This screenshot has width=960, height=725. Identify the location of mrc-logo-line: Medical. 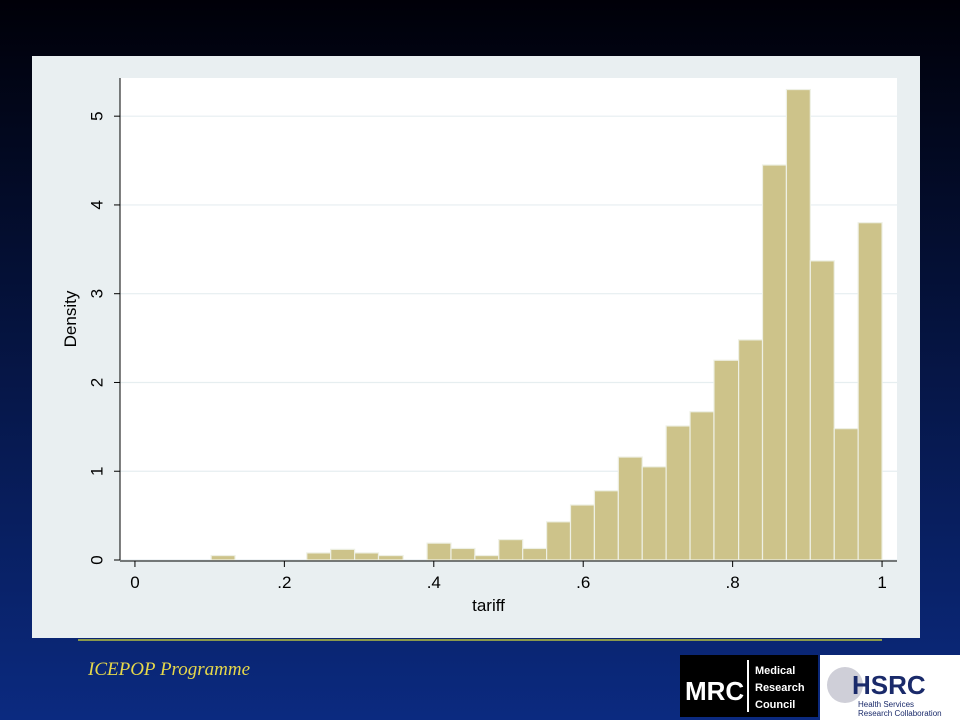
(775, 671).